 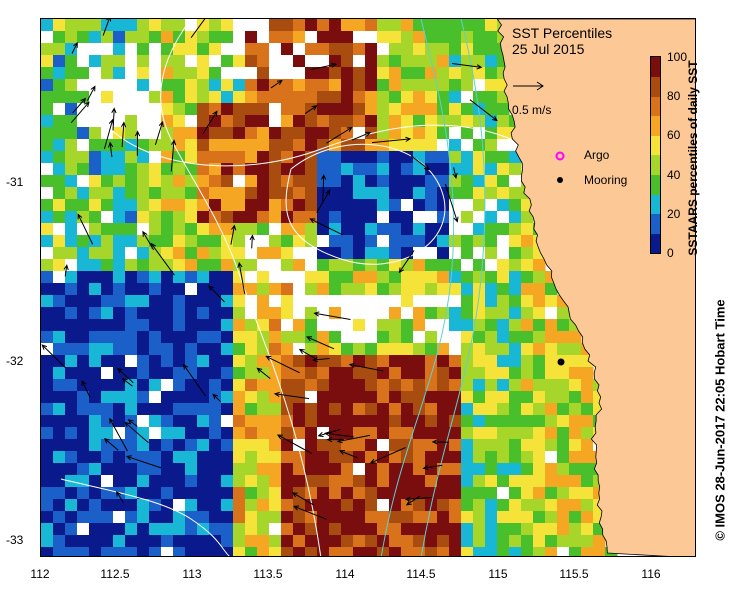 What do you see at coordinates (15, 182) in the screenshot?
I see `y-tick-label: -31` at bounding box center [15, 182].